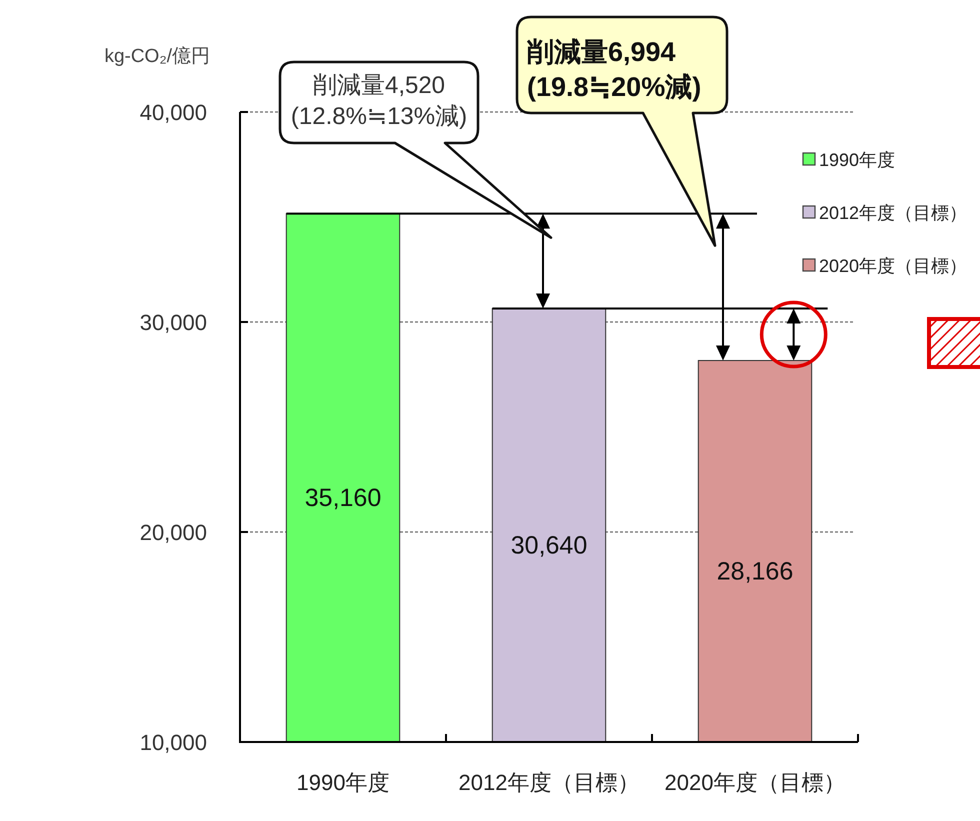  What do you see at coordinates (857, 160) in the screenshot?
I see `legend-label: 1990年度` at bounding box center [857, 160].